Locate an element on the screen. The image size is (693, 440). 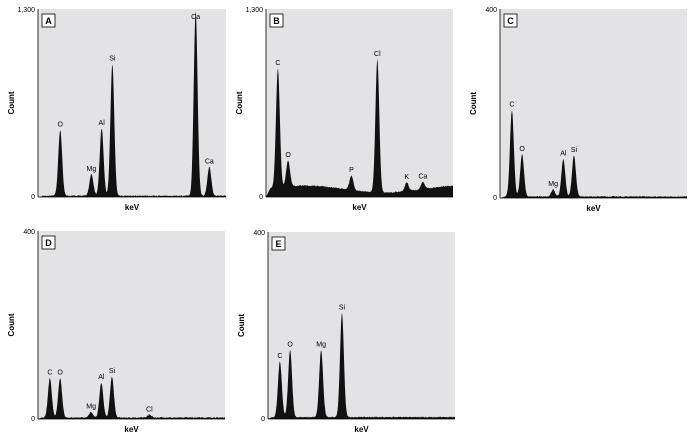
panel-letter: A is located at coordinates (48, 20).